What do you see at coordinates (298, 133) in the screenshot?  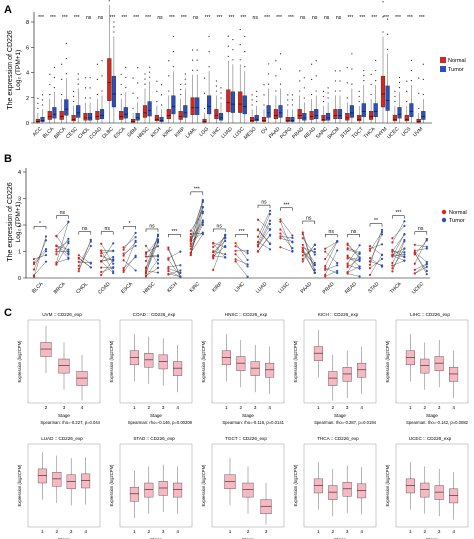 I see `cancer-label: PRAD` at bounding box center [298, 133].